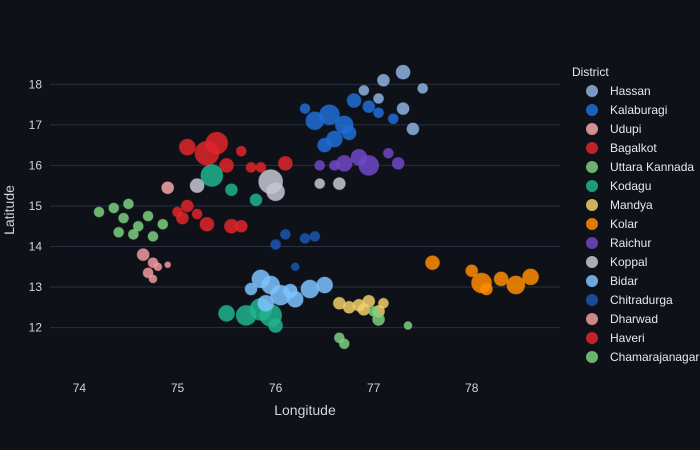 Image resolution: width=700 pixels, height=450 pixels. I want to click on legend-item: Udupi, so click(613, 129).